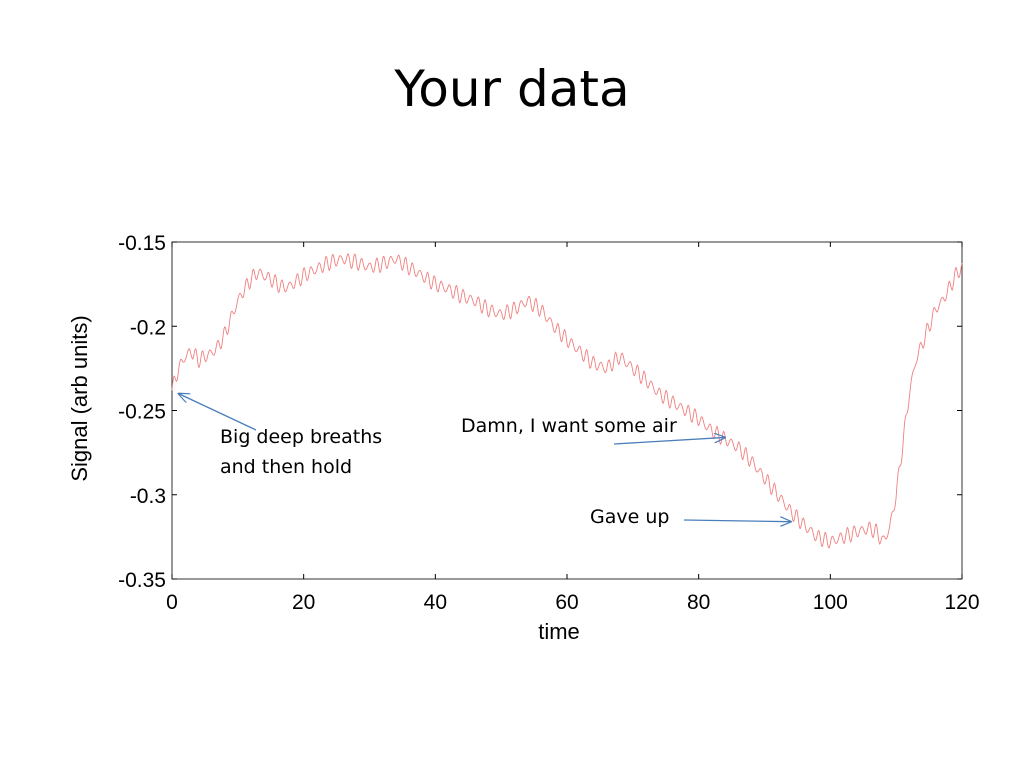  Describe the element at coordinates (559, 631) in the screenshot. I see `x-axis-label: time` at that location.